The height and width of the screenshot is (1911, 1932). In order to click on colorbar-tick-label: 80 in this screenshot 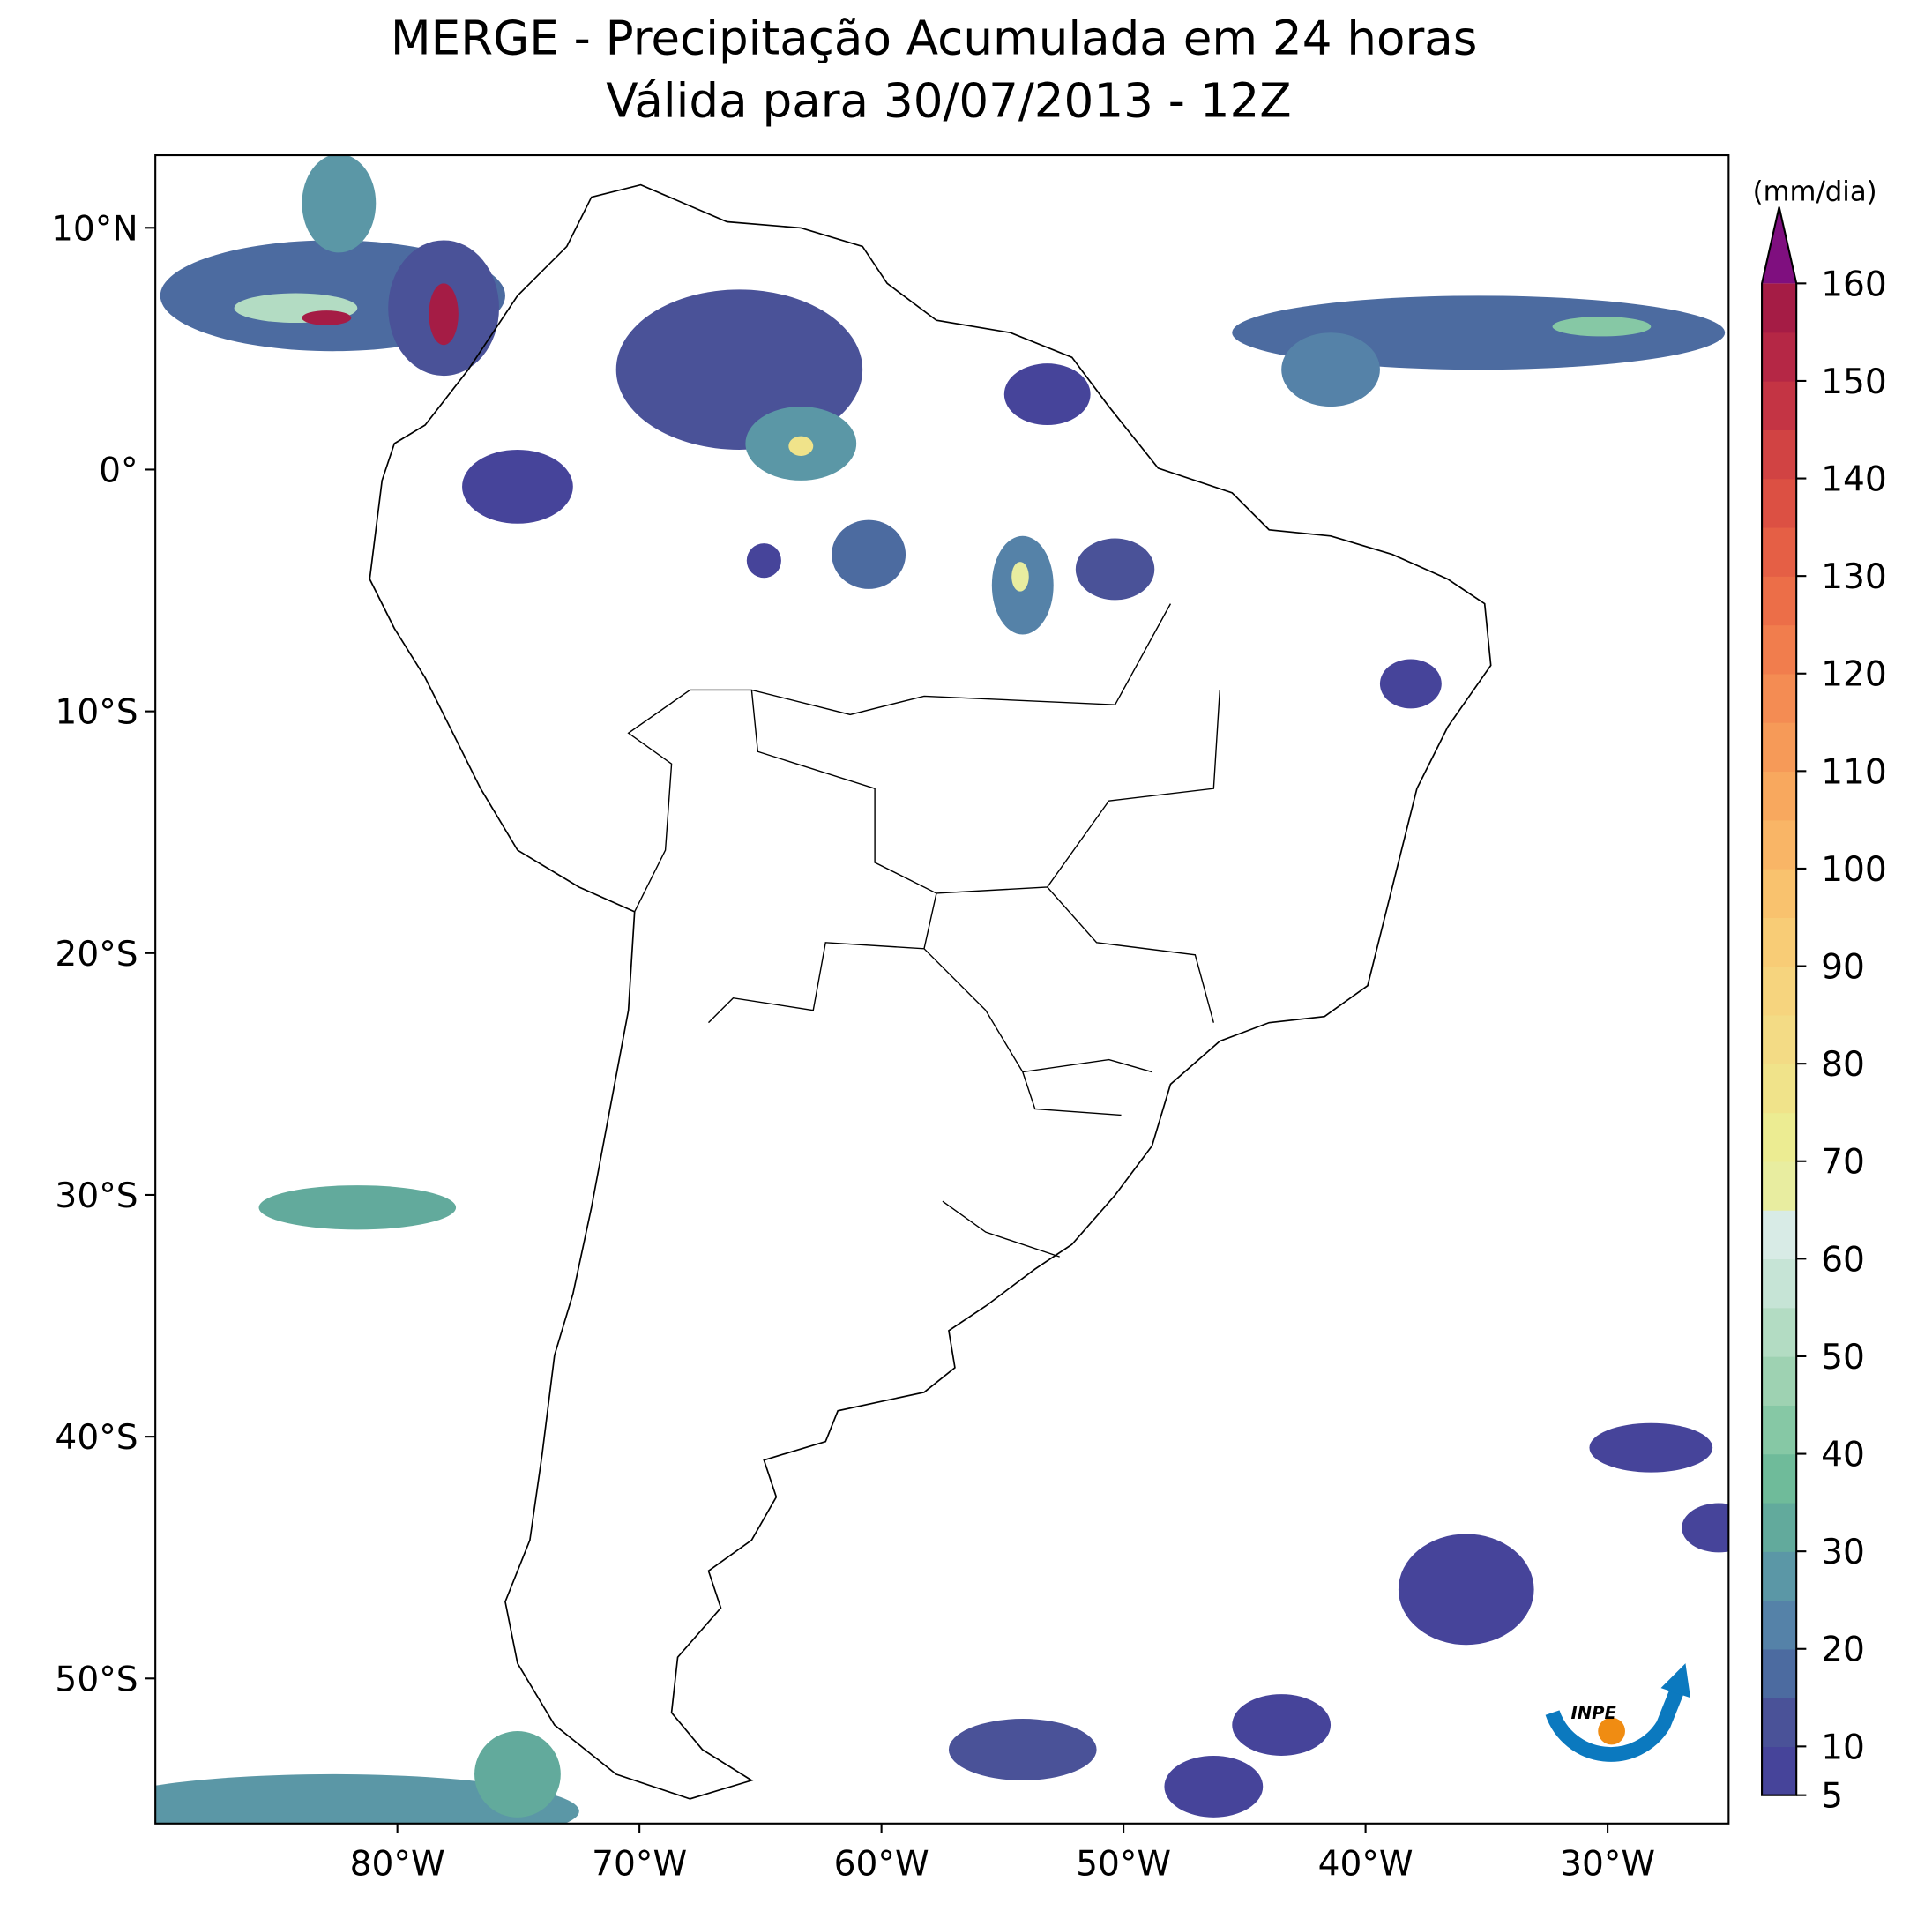, I will do `click(1843, 1065)`.